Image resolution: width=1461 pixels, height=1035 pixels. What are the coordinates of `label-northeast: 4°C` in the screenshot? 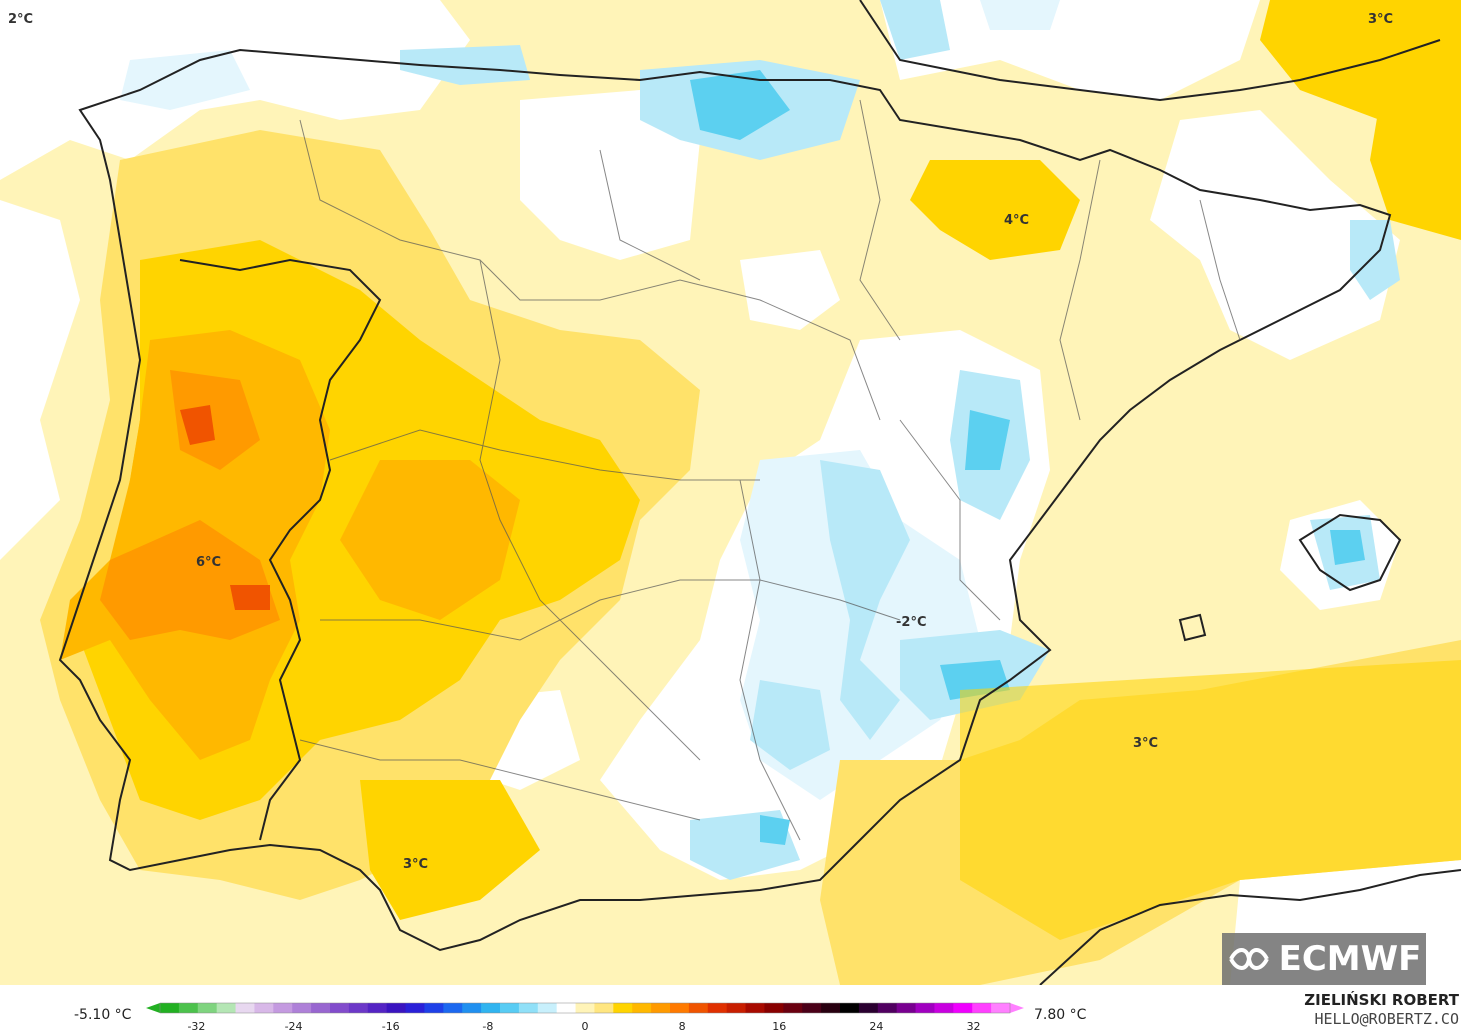 It's located at (1017, 220).